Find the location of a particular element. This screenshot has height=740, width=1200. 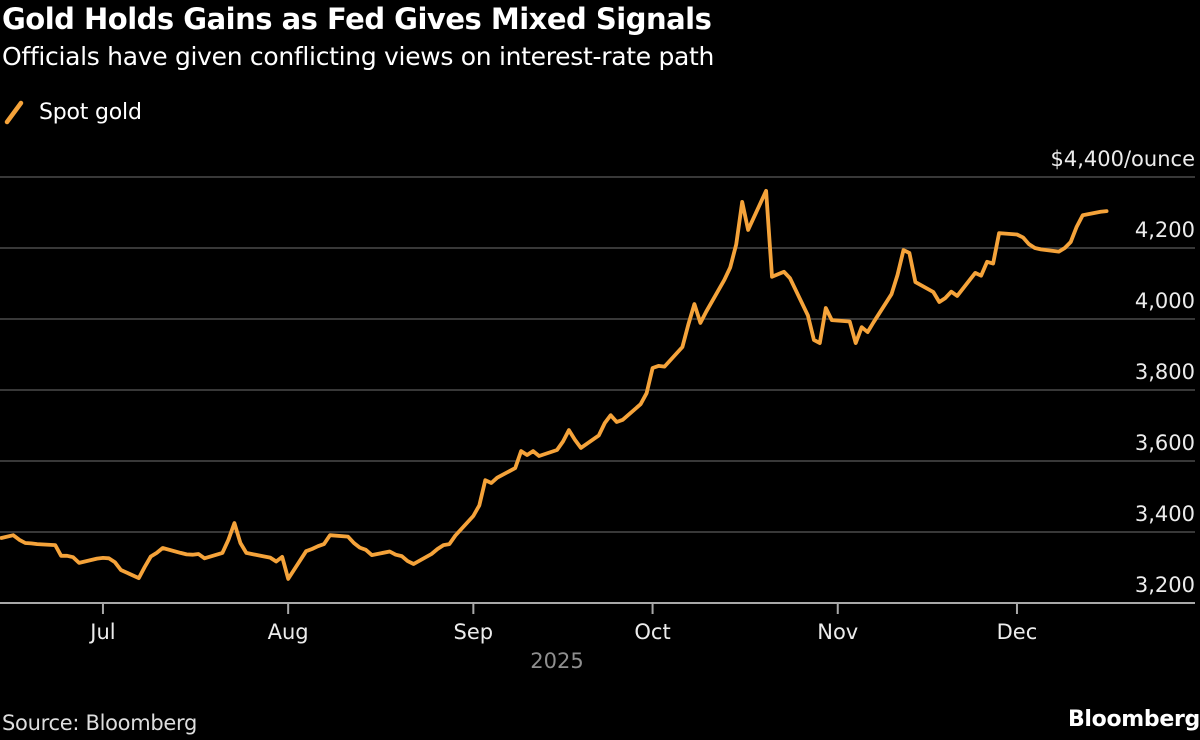

y-axis-label: $4,400/ounce is located at coordinates (1123, 159).